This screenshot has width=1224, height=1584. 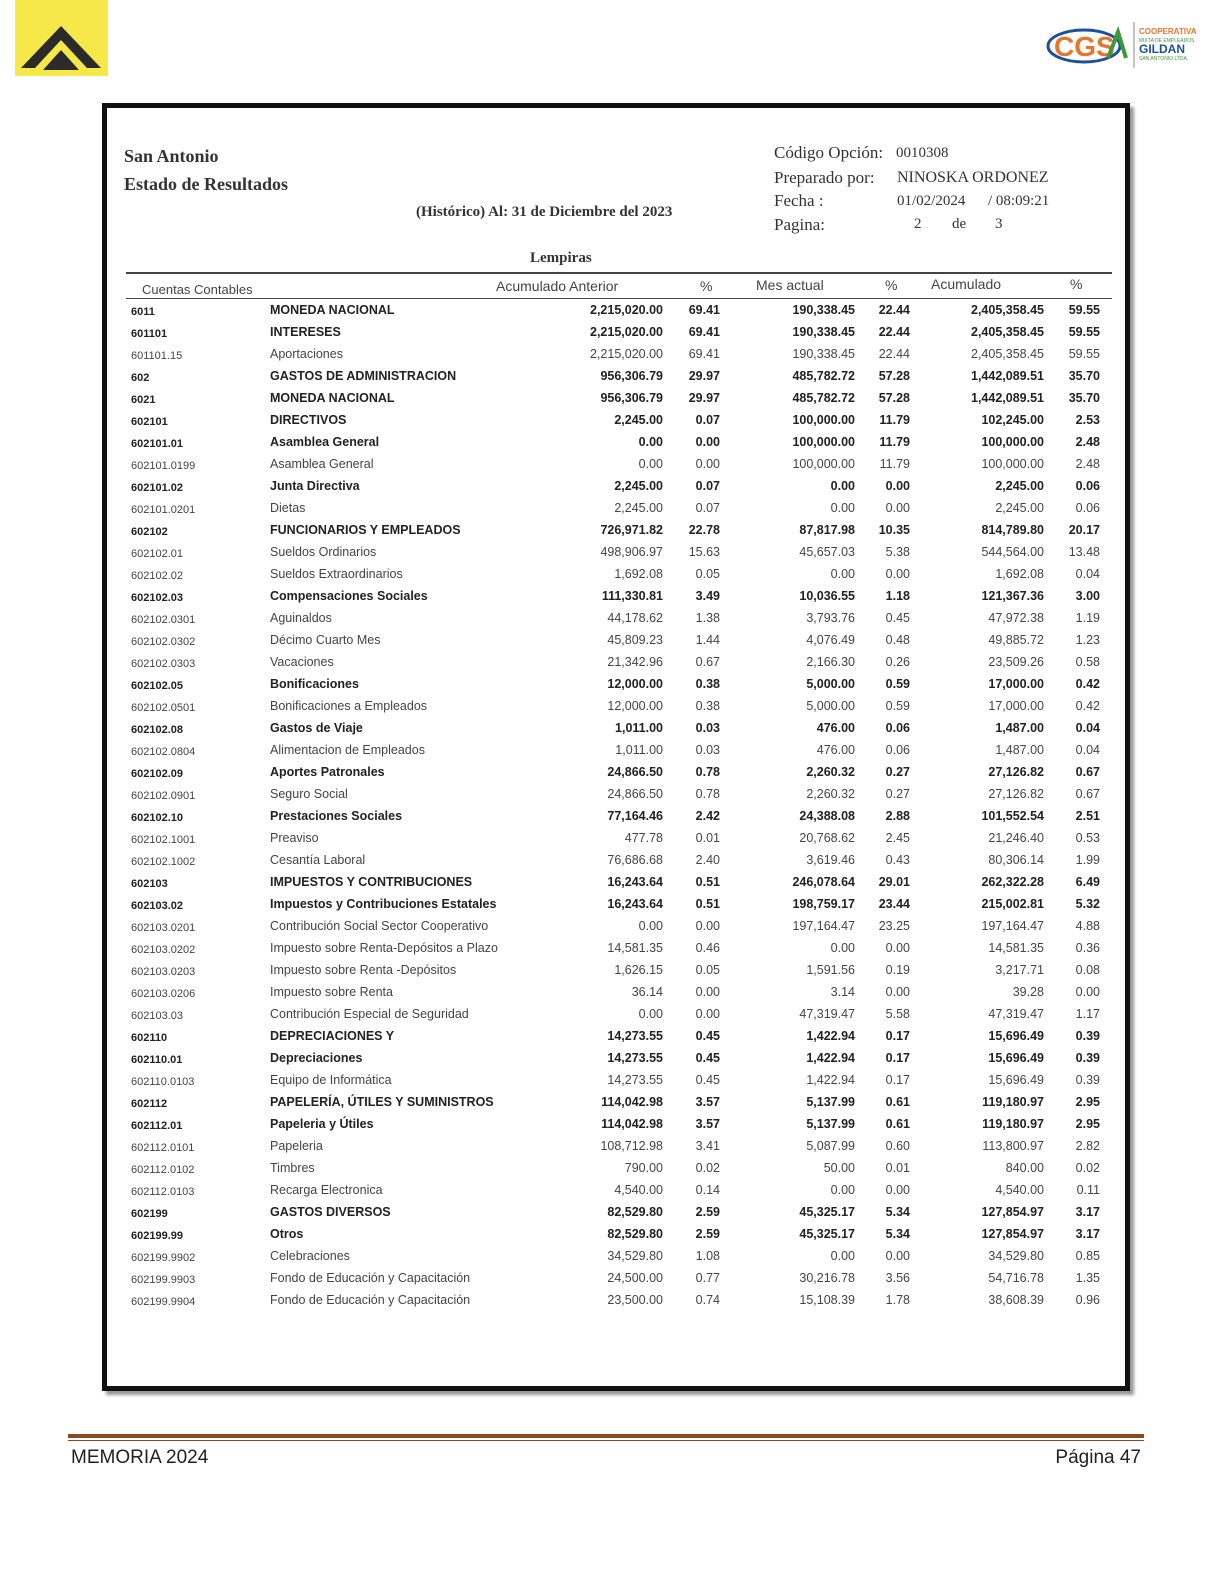 I want to click on account-code: 602110, so click(x=149, y=1038).